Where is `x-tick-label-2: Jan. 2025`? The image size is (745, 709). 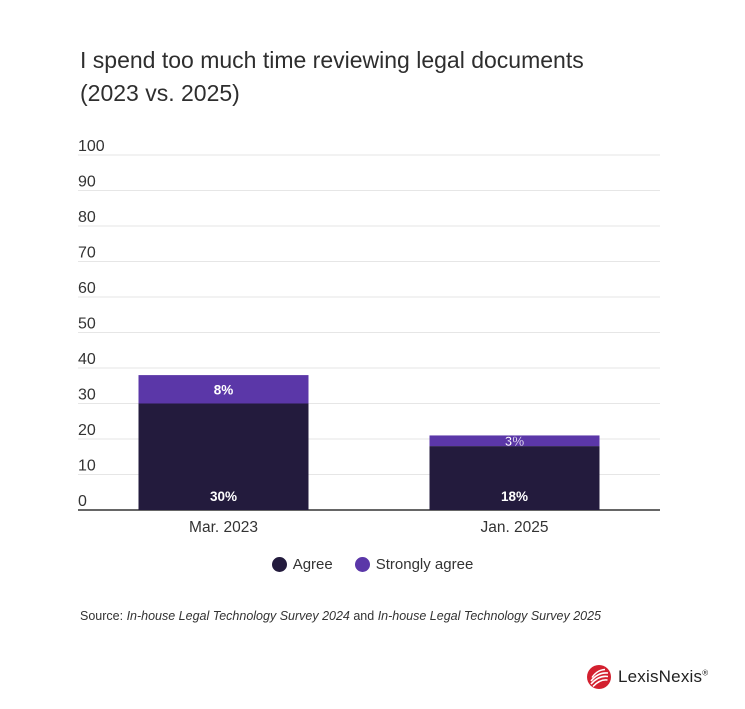
x-tick-label-2: Jan. 2025 is located at coordinates (514, 527).